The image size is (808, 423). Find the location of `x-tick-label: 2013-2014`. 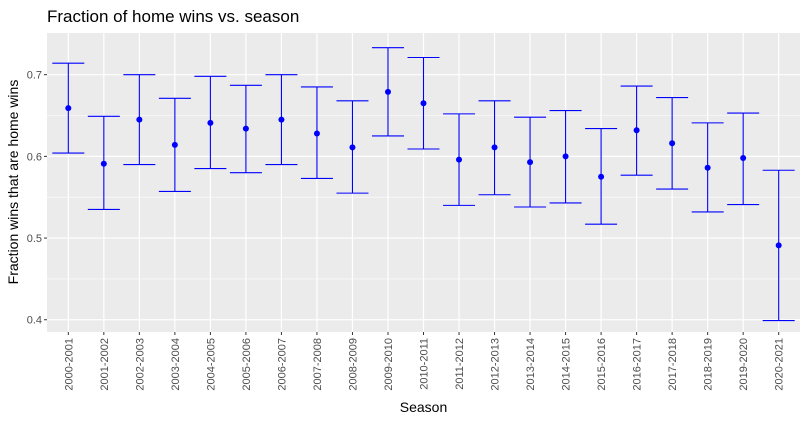

x-tick-label: 2013-2014 is located at coordinates (531, 364).